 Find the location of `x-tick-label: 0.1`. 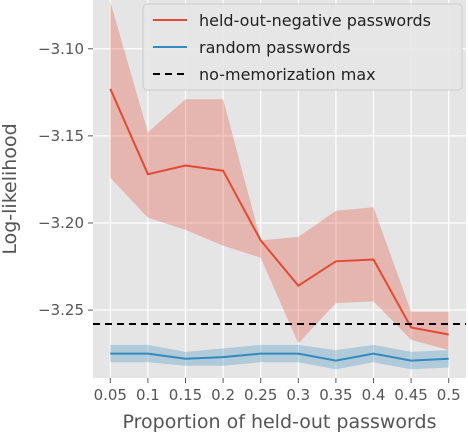

x-tick-label: 0.1 is located at coordinates (148, 395).